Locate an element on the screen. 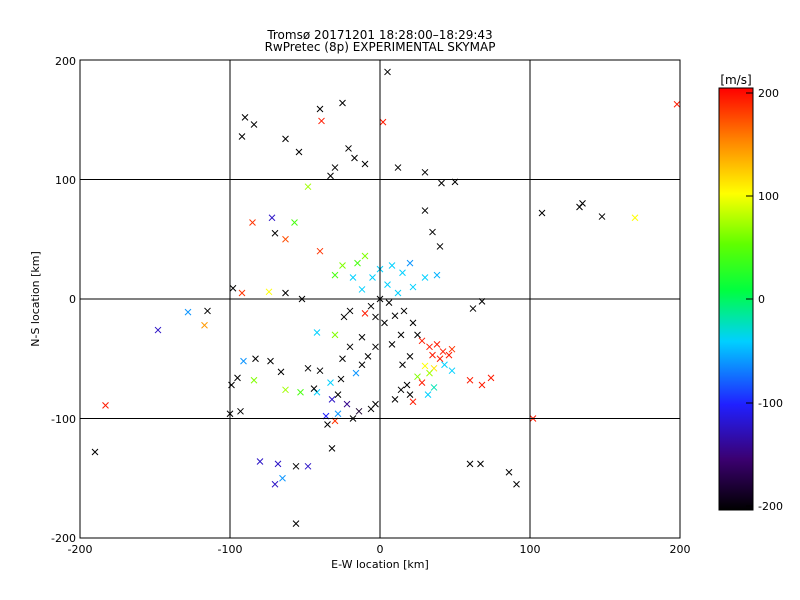  colorbar-tick-label: -200 is located at coordinates (770, 506).